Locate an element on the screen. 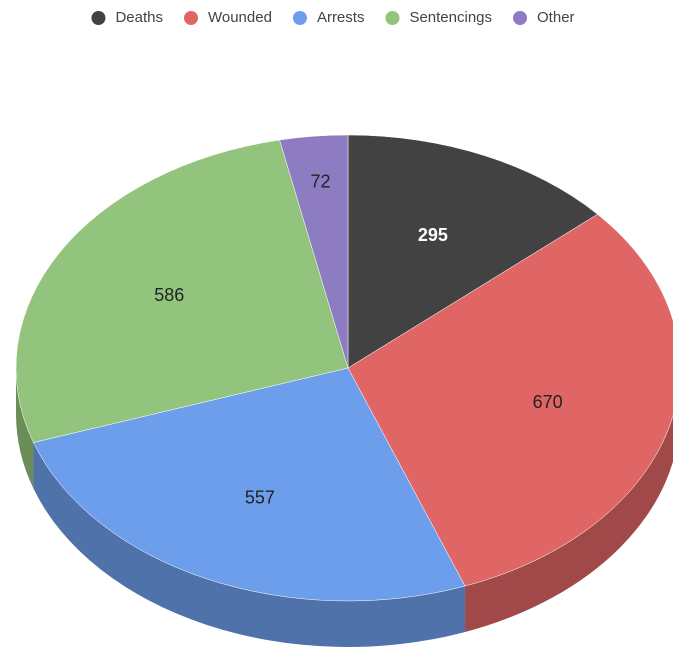 The height and width of the screenshot is (650, 673). value-label: 586 is located at coordinates (169, 295).